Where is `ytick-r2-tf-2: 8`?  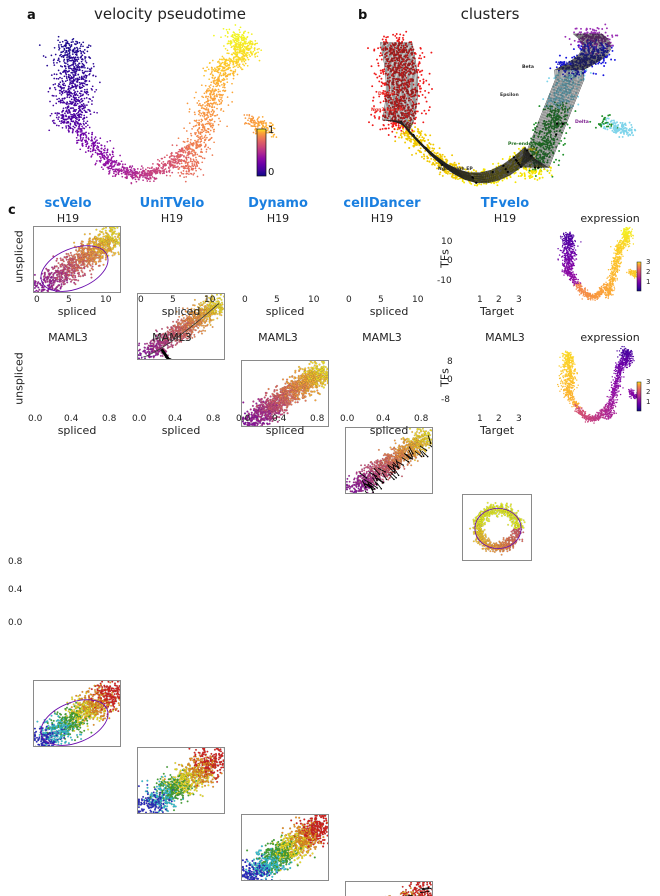
ytick-r2-tf-2: 8 is located at coordinates (450, 362).